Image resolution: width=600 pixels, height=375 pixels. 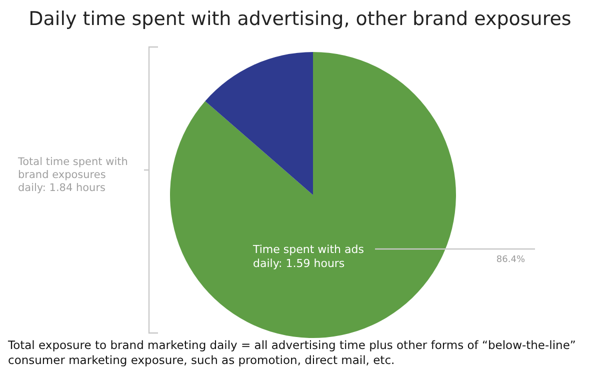 I want to click on slice-label: Time spent with ads daily: 1.59 hours, so click(x=308, y=256).